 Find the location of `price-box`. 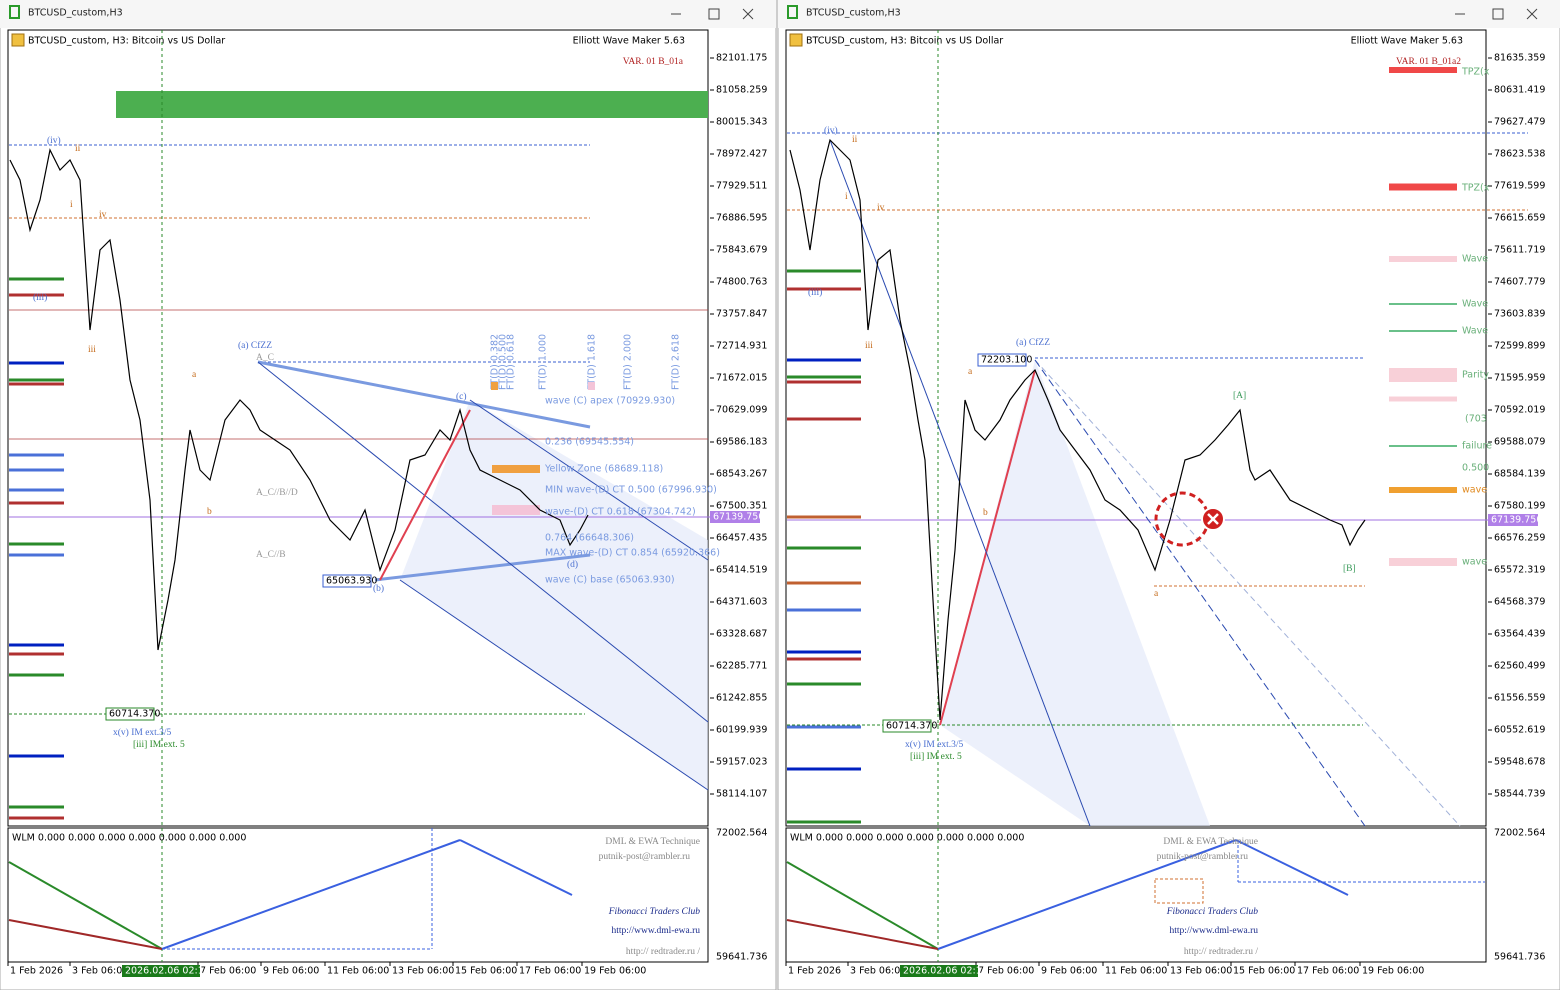

price-box is located at coordinates (907, 726).